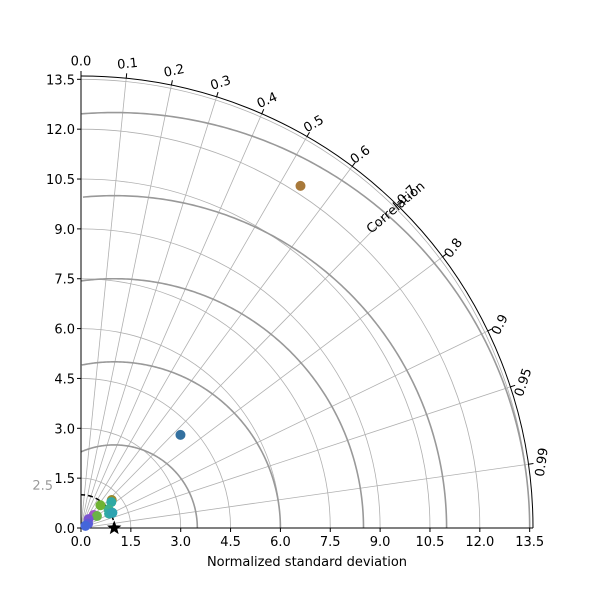 This screenshot has width=600, height=600. Describe the element at coordinates (361, 155) in the screenshot. I see `correlation-tick-label: 0.6` at that location.